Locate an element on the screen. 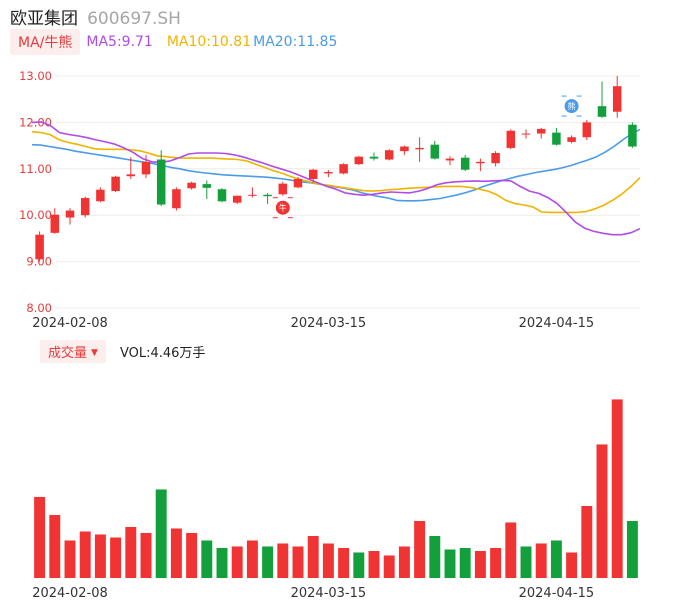 Image resolution: width=686 pixels, height=606 pixels. caret-down-icon: ▼ is located at coordinates (94, 352).